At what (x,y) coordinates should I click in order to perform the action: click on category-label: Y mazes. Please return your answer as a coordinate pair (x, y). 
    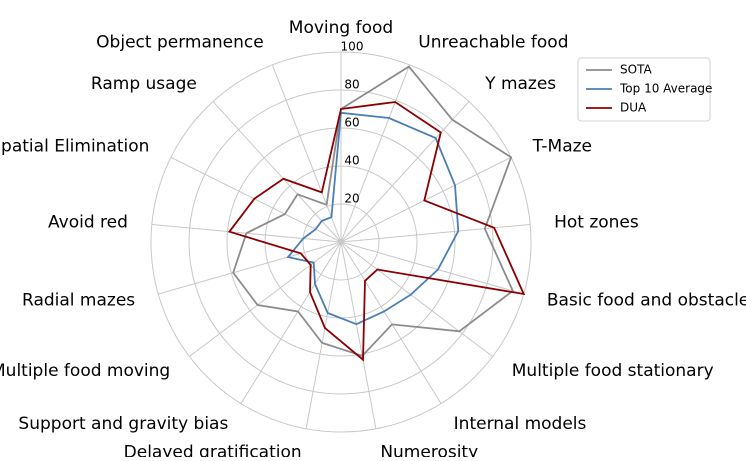
    Looking at the image, I should click on (520, 84).